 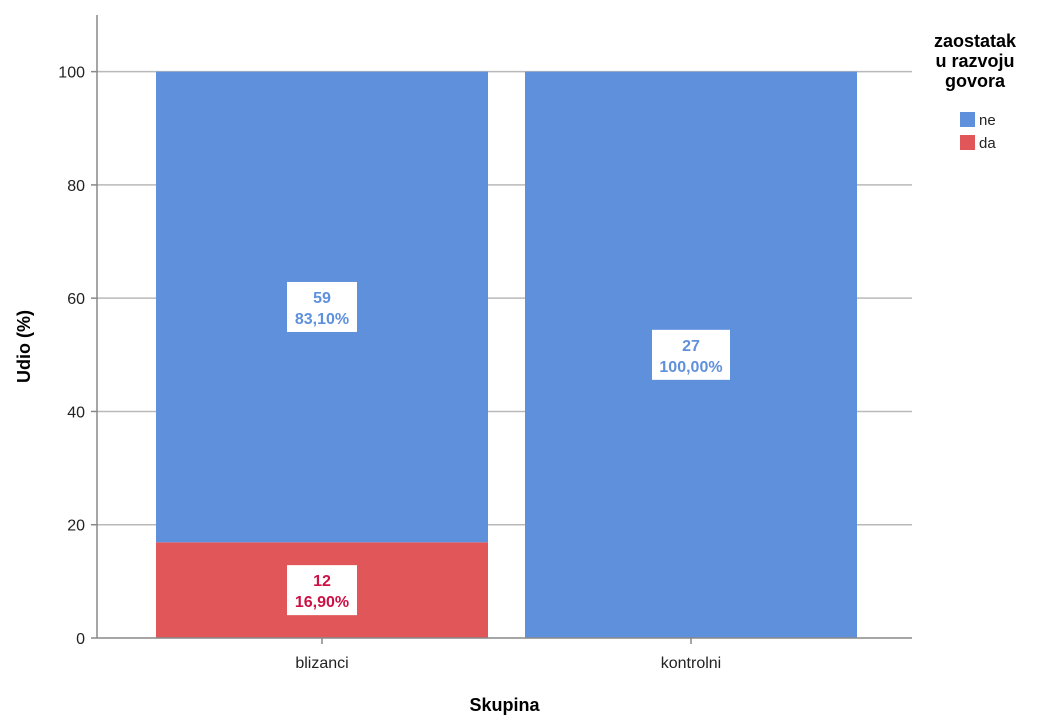 I want to click on legend-title: u razvoju, so click(x=974, y=61).